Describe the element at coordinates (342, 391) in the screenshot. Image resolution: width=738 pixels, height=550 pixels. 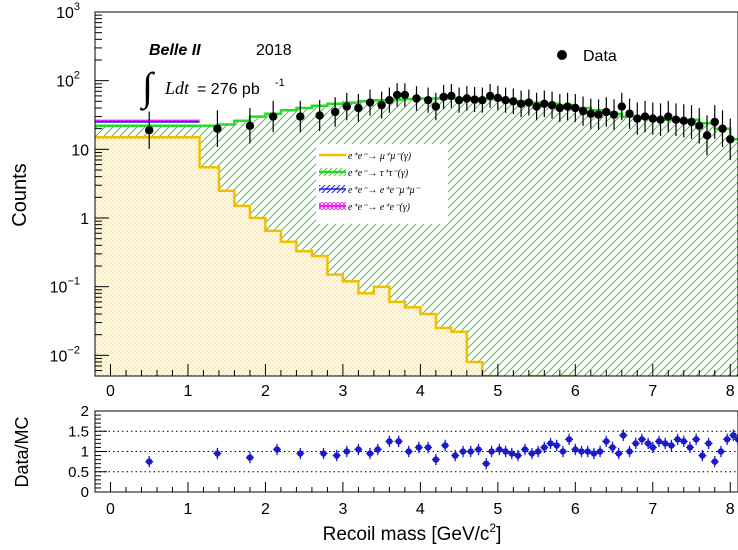
I see `x-tick-label: 3` at that location.